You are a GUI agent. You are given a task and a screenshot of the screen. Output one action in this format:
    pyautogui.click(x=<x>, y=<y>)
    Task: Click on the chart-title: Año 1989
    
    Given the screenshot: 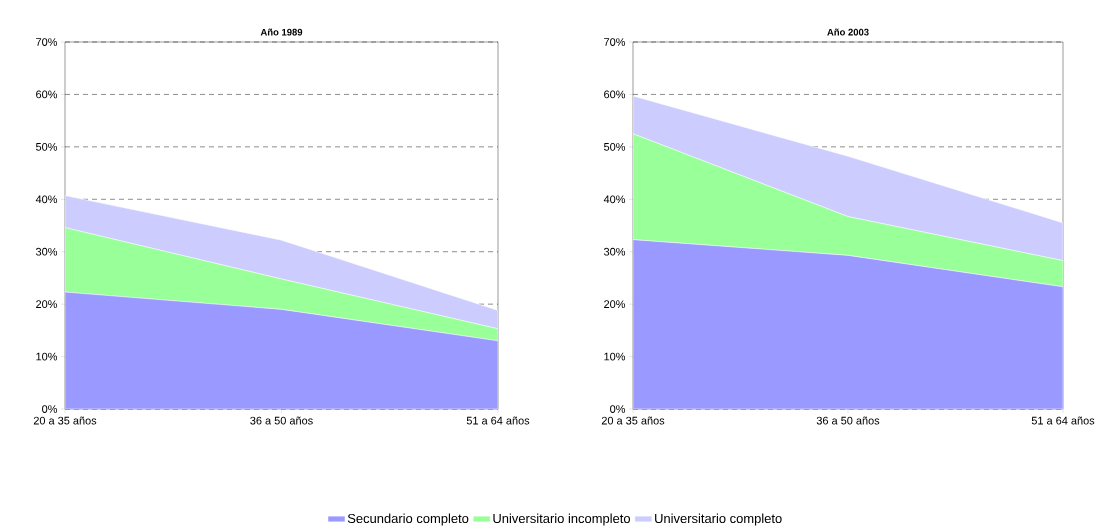 What is the action you would take?
    pyautogui.click(x=281, y=32)
    